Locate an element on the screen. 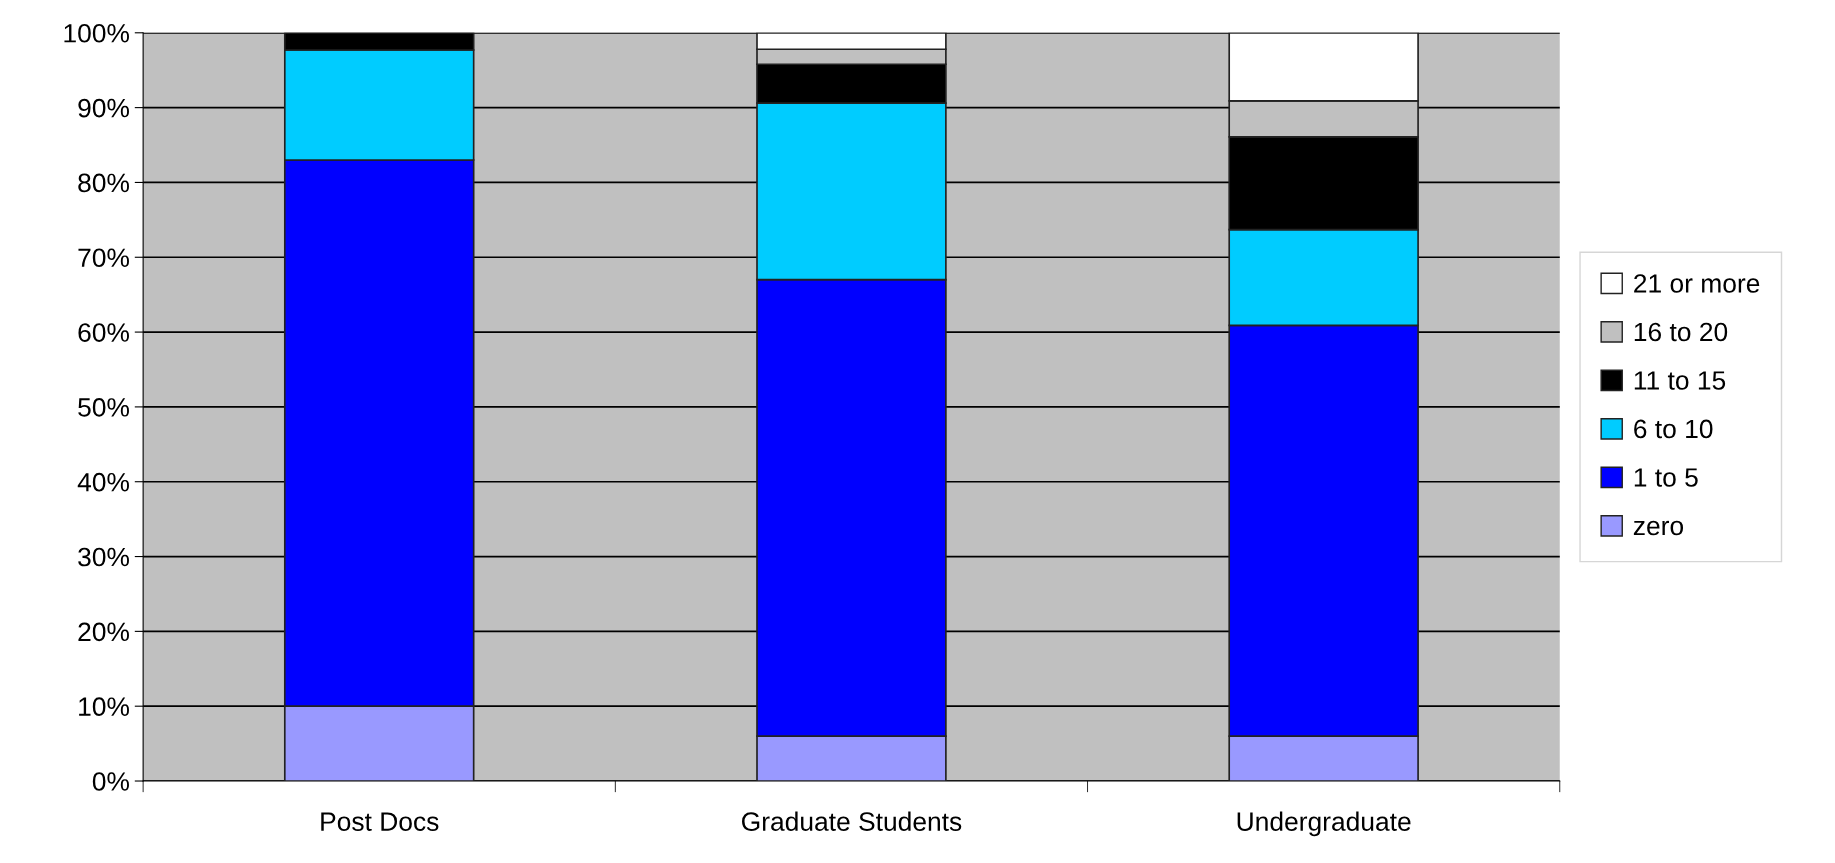  y-tick-label: 40% is located at coordinates (103, 482).